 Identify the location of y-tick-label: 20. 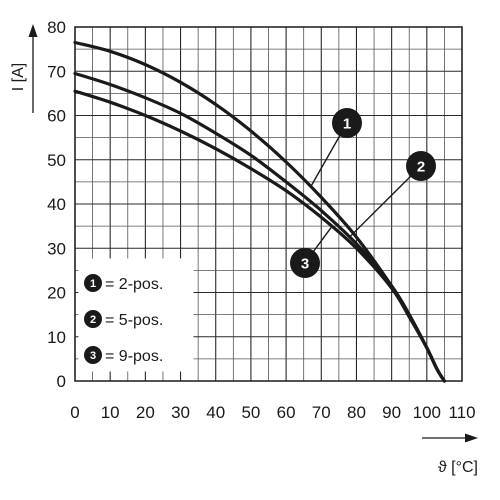
(56, 293).